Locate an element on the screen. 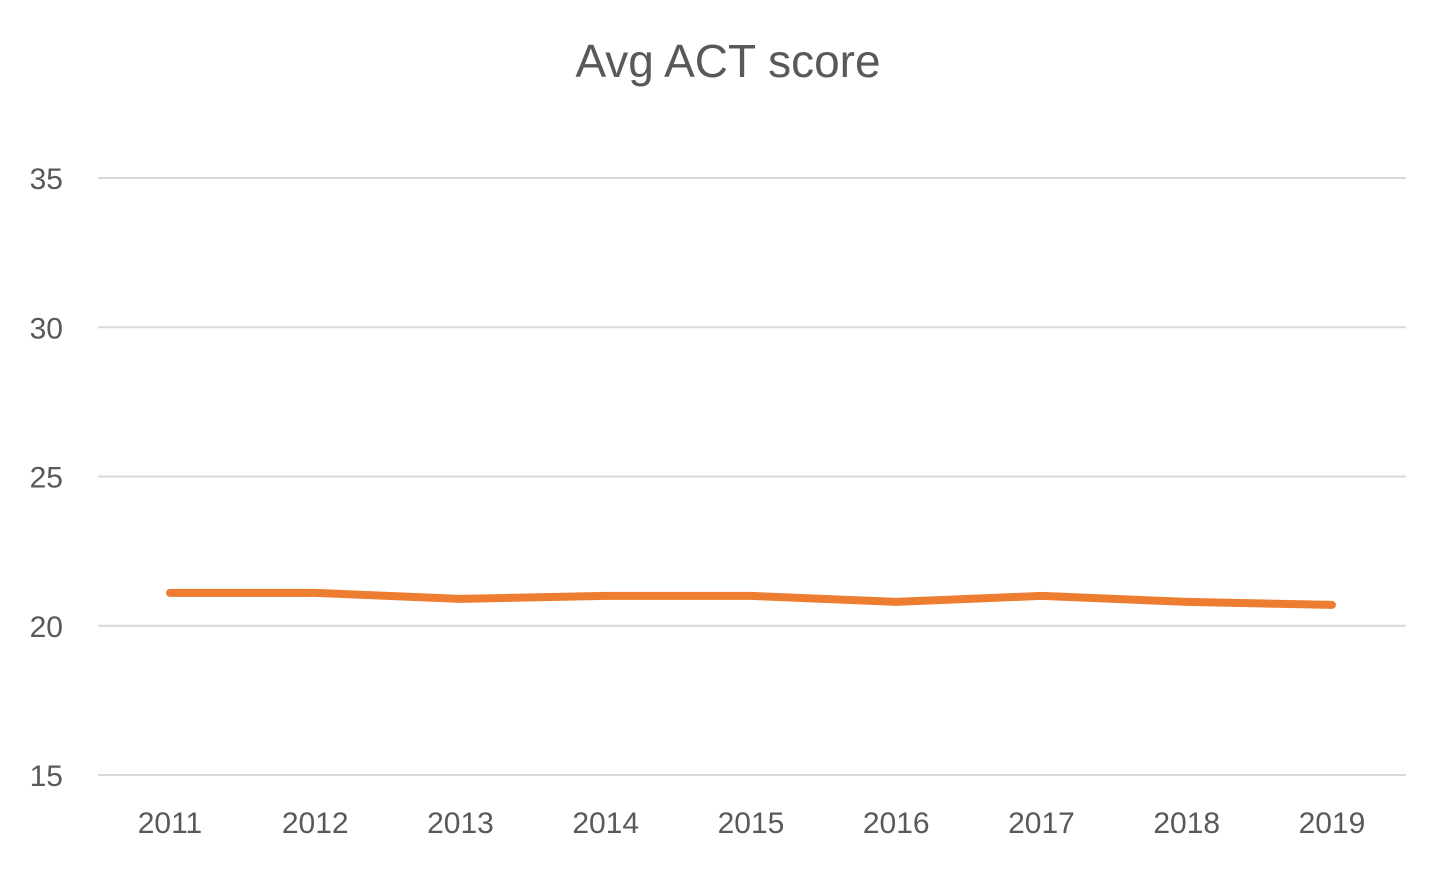 This screenshot has width=1456, height=869. x-tick-label: 2013 is located at coordinates (460, 823).